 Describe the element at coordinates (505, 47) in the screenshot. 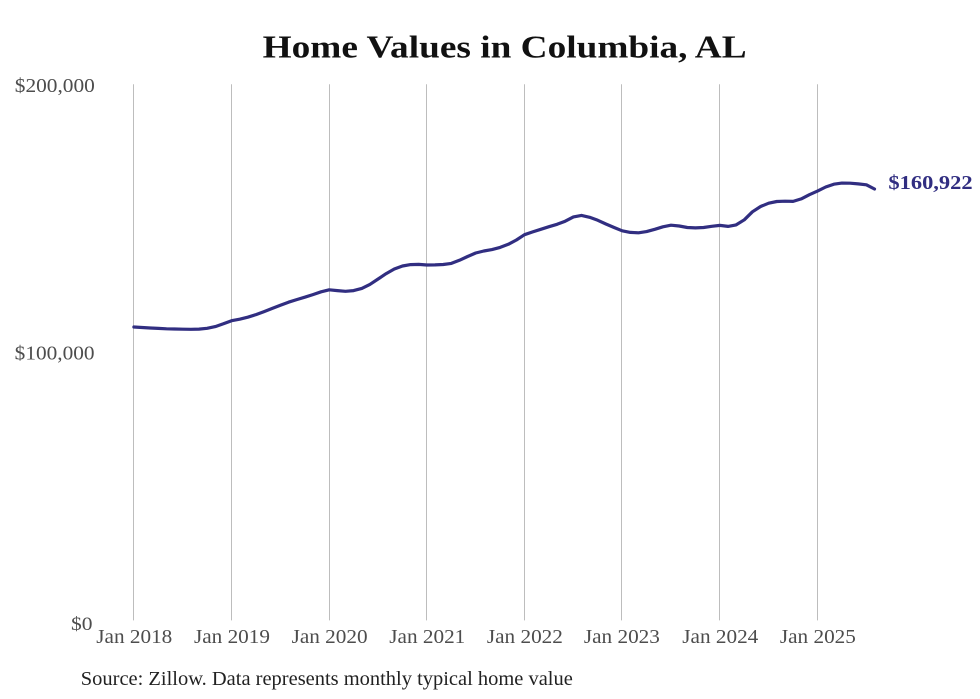

I see `svg-text: Home Values in Columbia, AL` at that location.